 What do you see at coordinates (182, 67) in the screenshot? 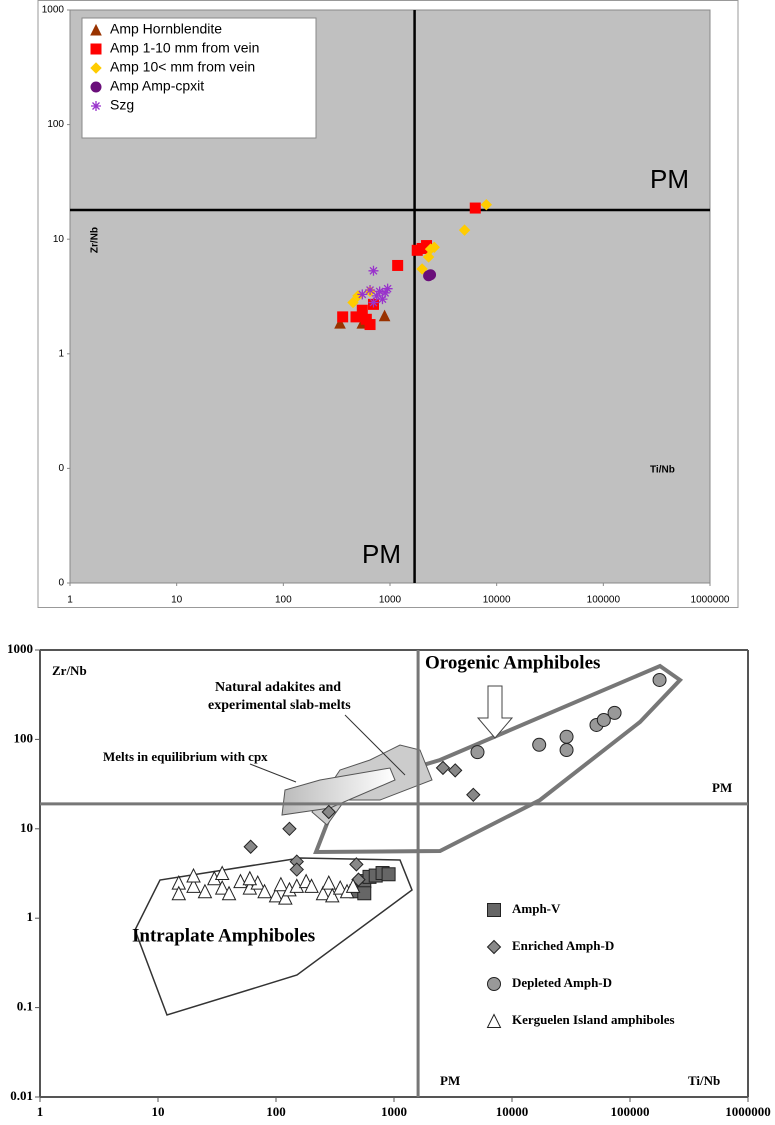
I see `legend-label: Amp 10< mm from vein` at bounding box center [182, 67].